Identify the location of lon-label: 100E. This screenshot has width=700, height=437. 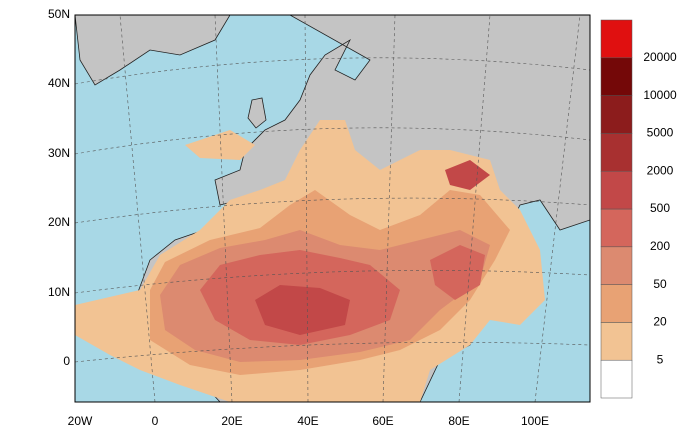
(535, 421).